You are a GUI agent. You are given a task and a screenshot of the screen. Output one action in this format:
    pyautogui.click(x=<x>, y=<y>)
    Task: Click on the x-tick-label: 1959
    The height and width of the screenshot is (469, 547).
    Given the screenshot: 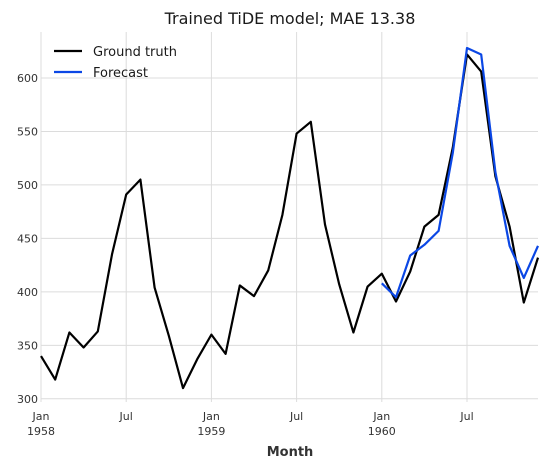 What is the action you would take?
    pyautogui.click(x=211, y=431)
    